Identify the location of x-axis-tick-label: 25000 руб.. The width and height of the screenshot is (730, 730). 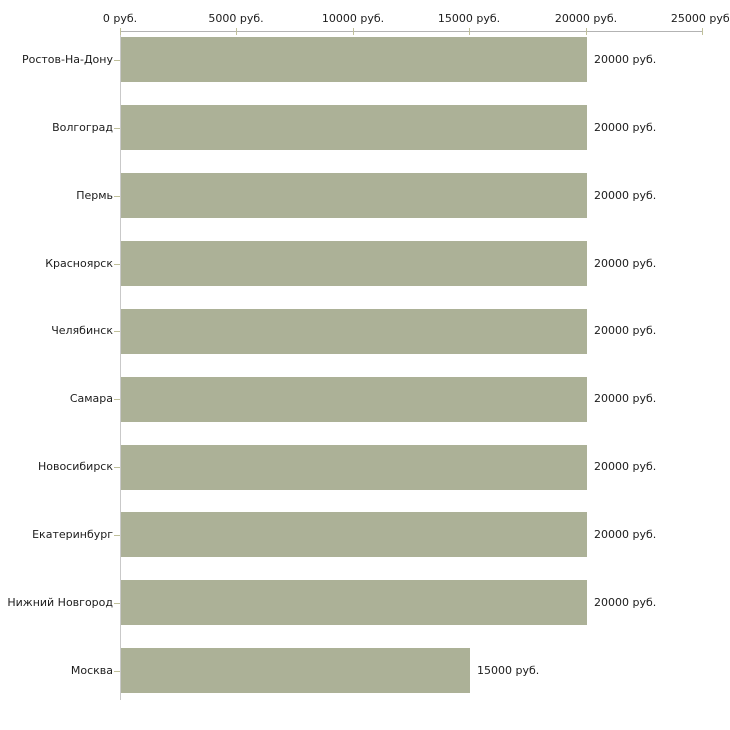
(700, 18).